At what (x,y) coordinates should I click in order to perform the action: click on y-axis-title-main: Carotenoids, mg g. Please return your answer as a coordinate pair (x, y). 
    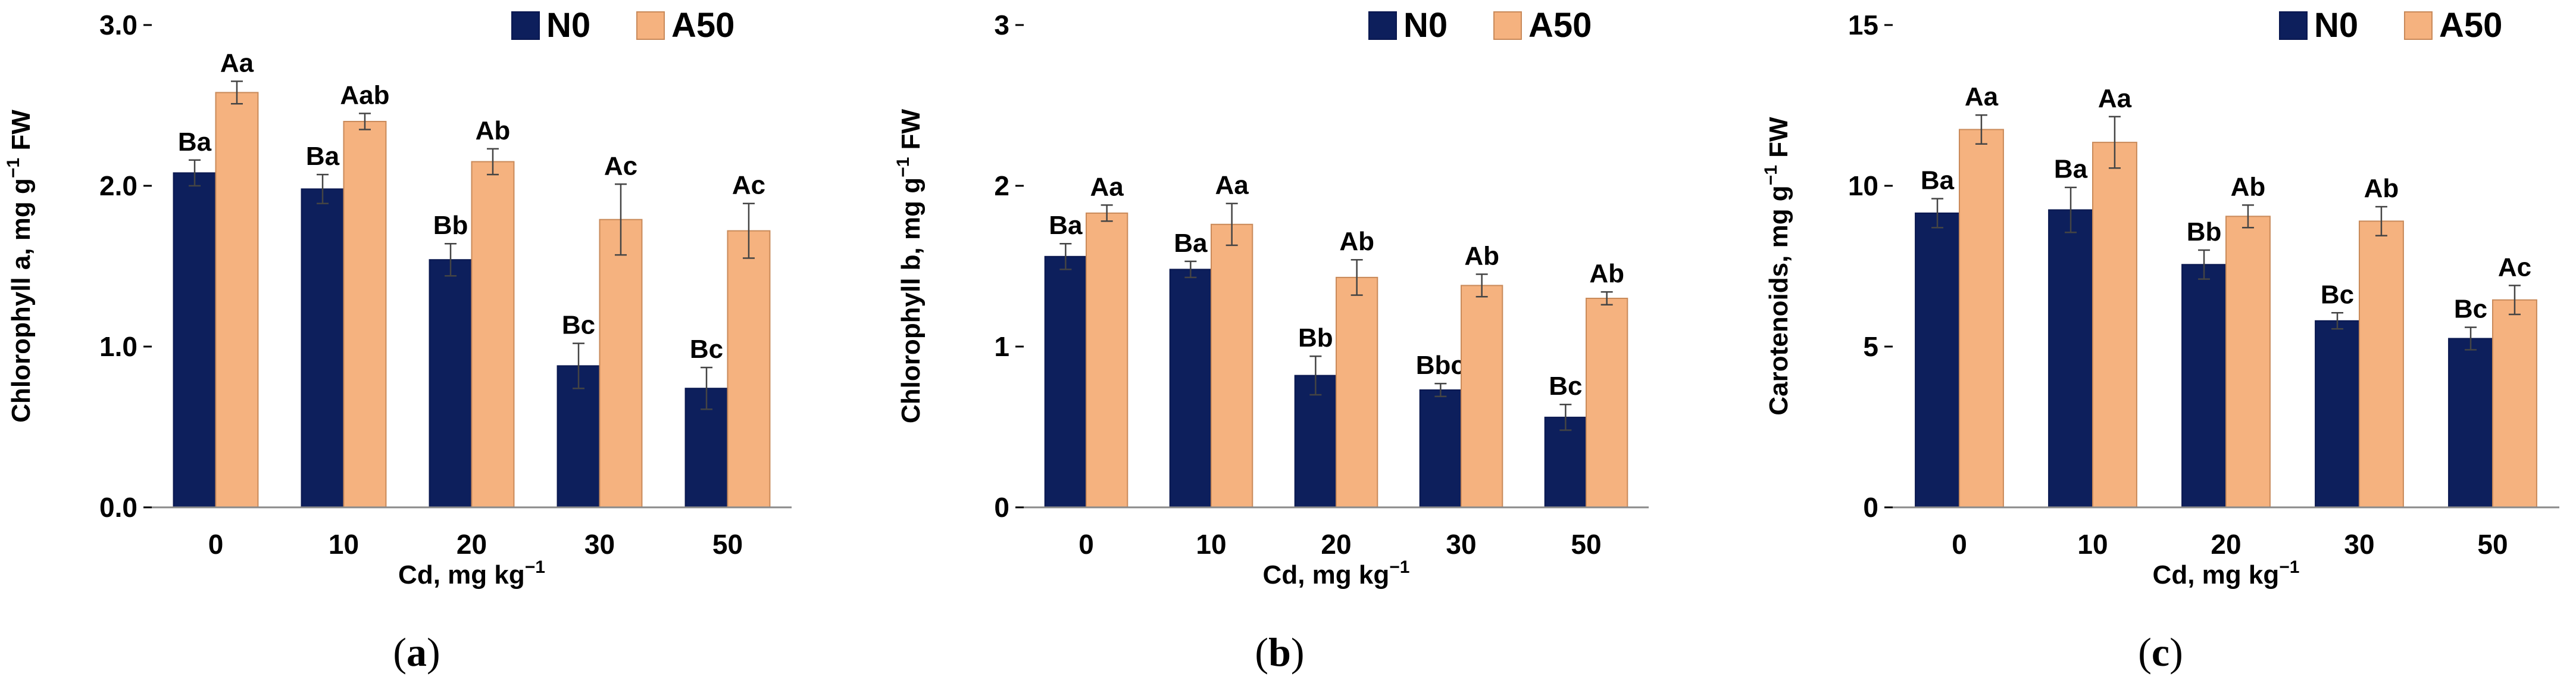
    Looking at the image, I should click on (1778, 300).